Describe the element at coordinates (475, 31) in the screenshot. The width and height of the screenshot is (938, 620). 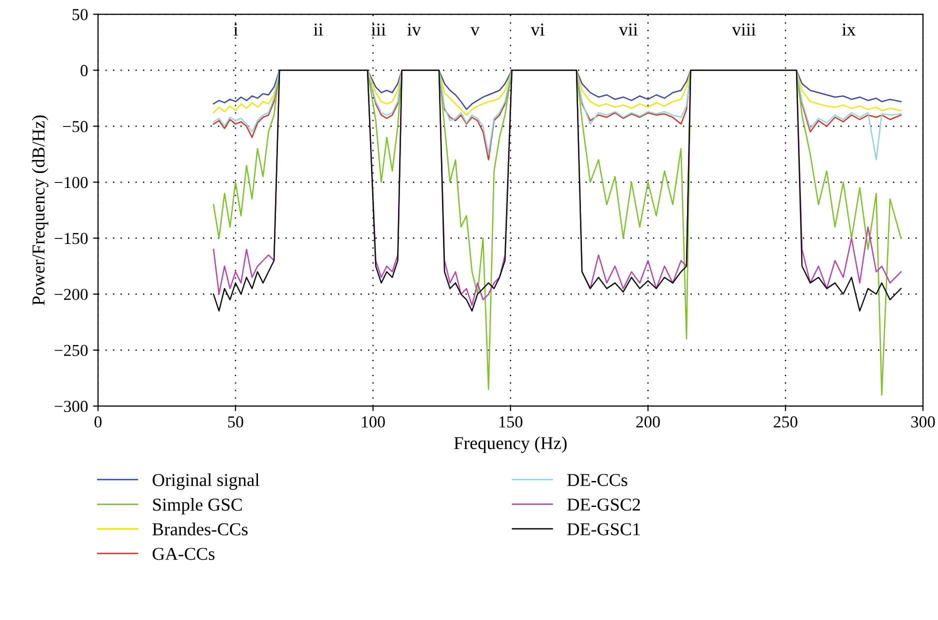
I see `annotation: v` at that location.